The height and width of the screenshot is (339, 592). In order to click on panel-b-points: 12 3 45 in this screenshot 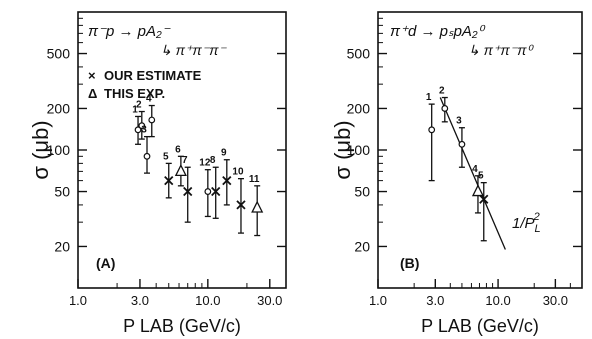, I will do `click(457, 164)`.